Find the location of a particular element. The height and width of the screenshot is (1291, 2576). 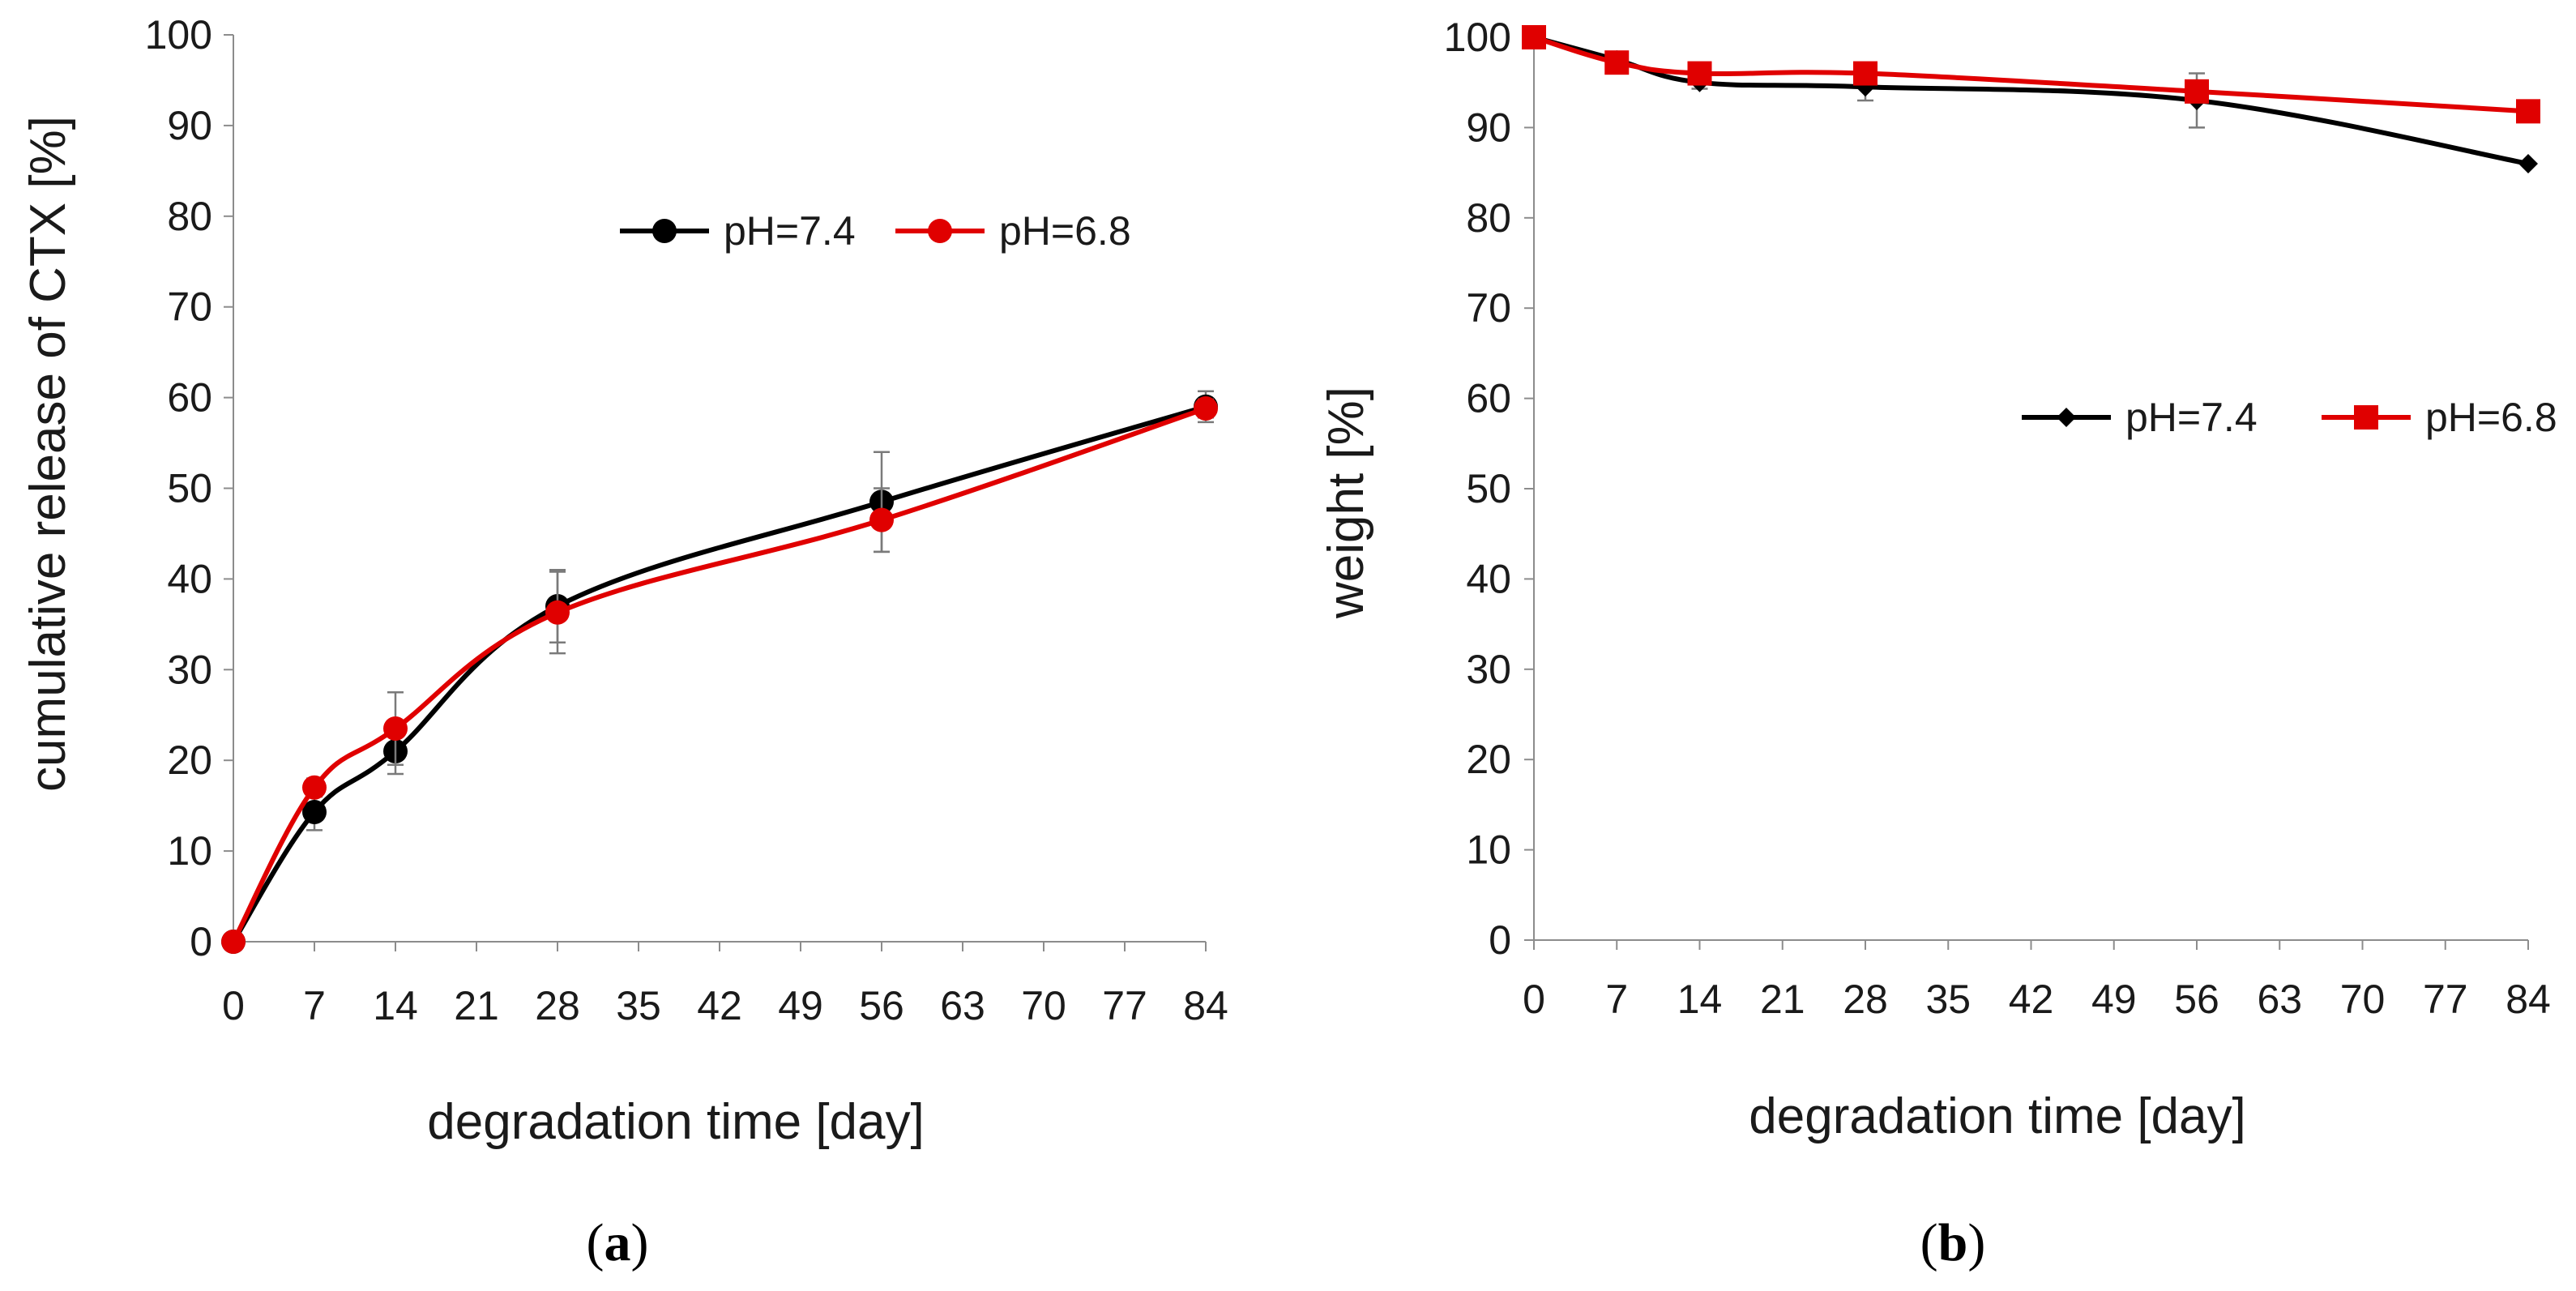

panel-label-a: (a) is located at coordinates (618, 1243).